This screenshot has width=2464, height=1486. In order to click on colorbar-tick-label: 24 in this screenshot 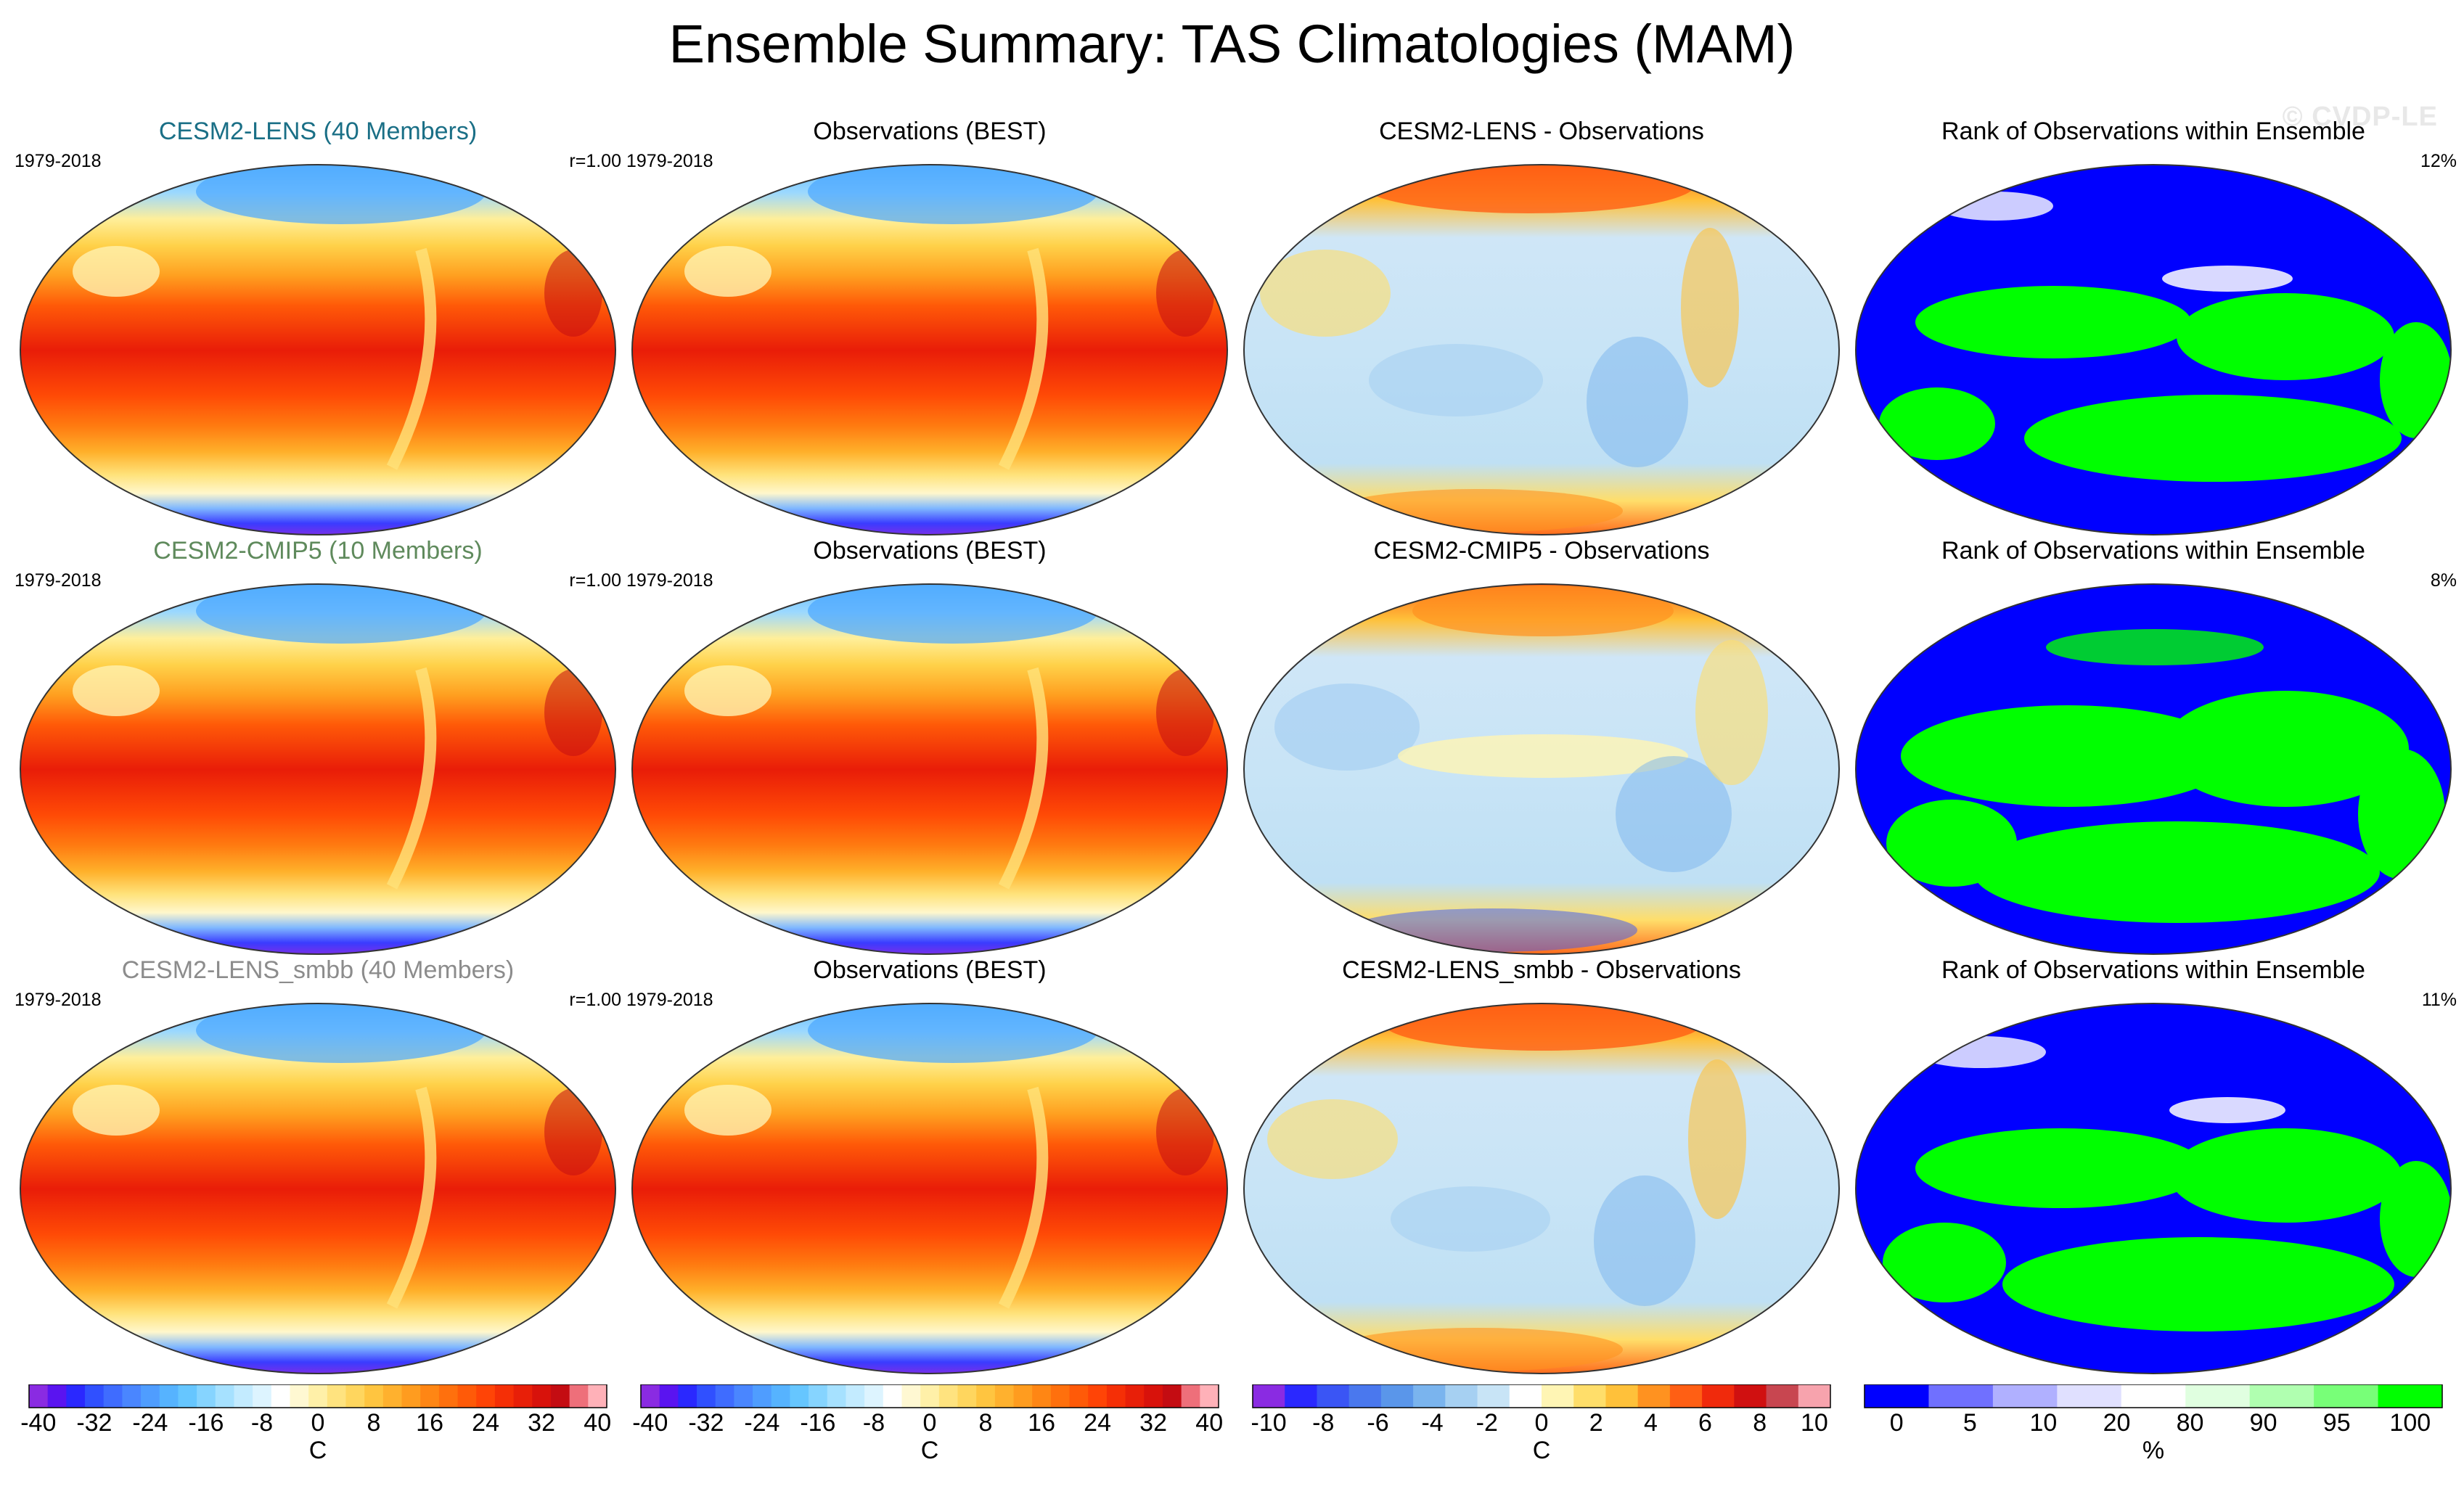, I will do `click(1097, 1423)`.